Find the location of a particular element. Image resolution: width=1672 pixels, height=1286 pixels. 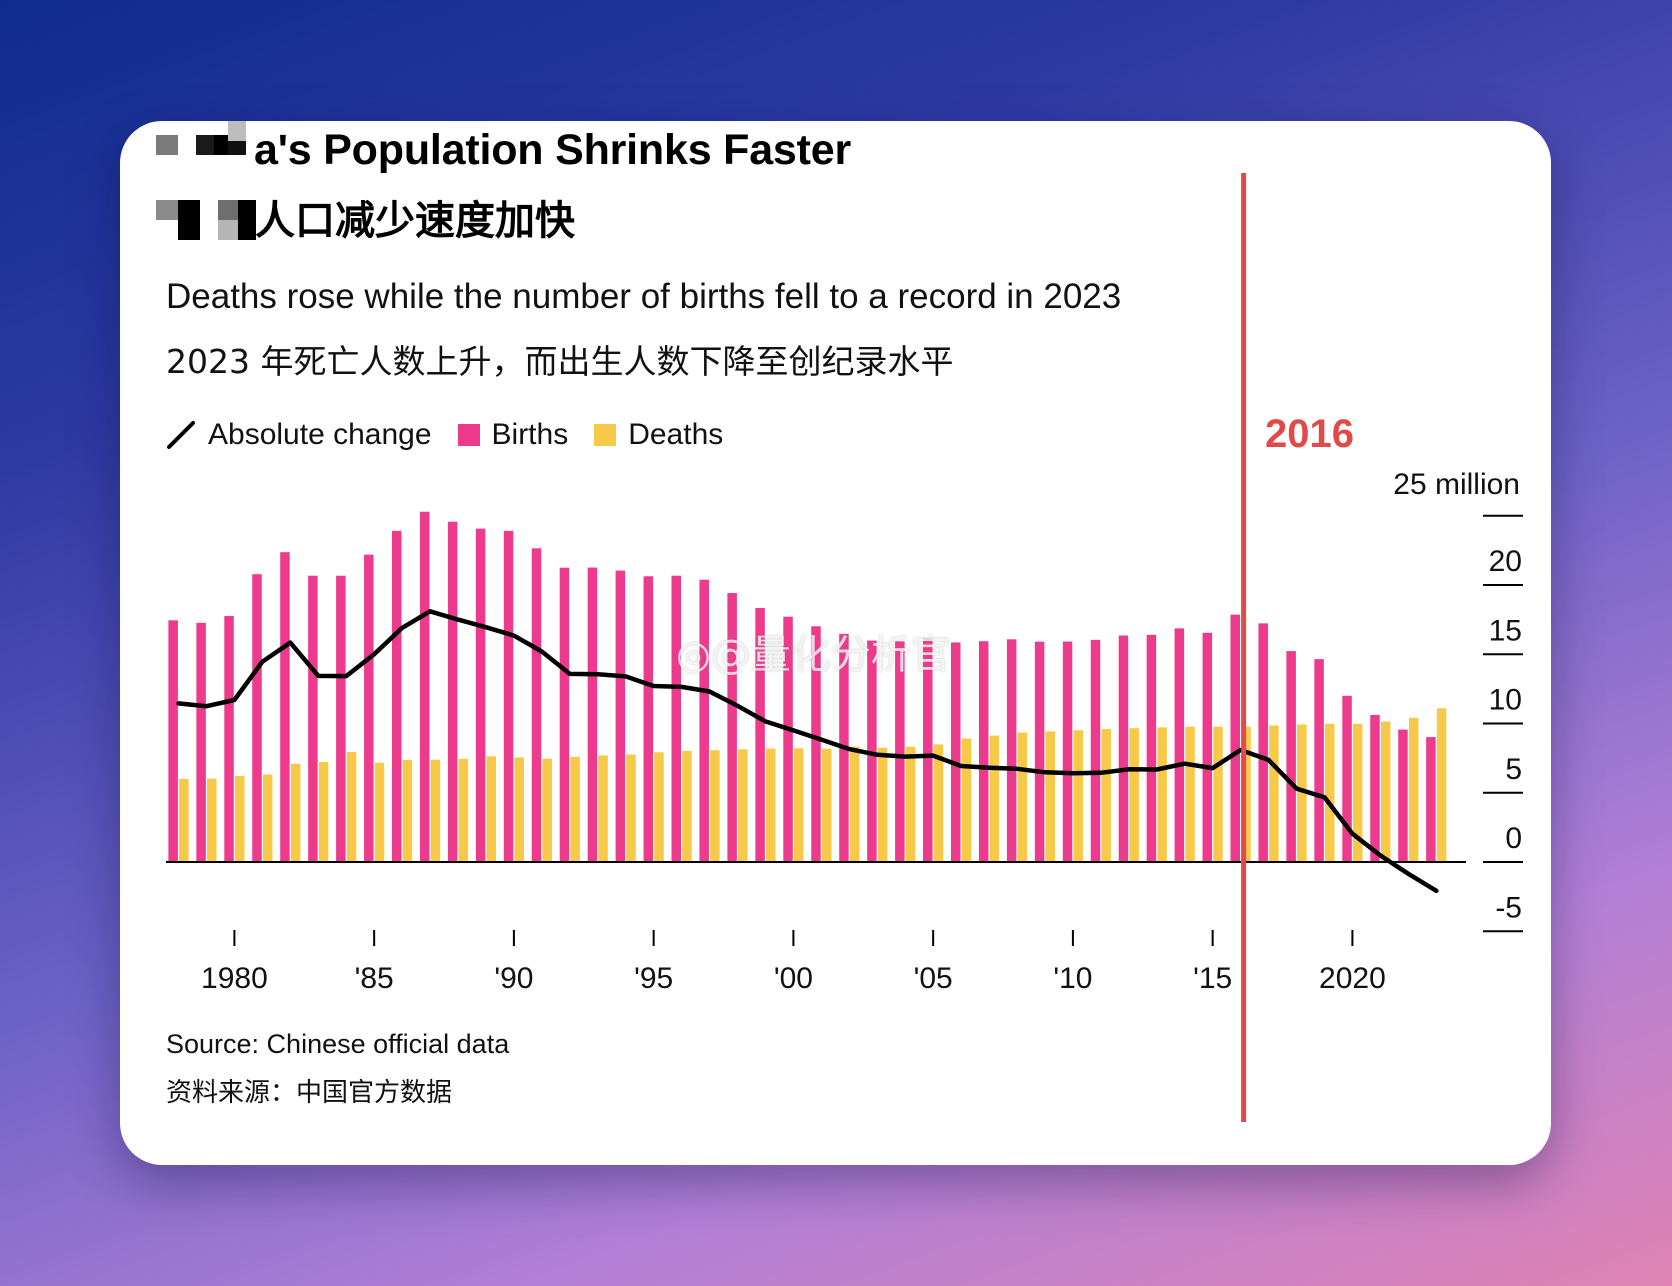

deaths-swatch-icon is located at coordinates (605, 435).